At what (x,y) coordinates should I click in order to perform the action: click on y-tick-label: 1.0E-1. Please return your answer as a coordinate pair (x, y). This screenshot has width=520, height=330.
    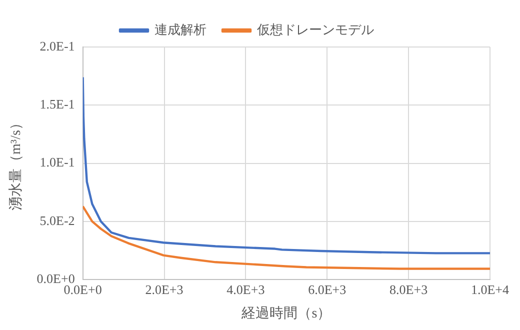
    Looking at the image, I should click on (57, 162).